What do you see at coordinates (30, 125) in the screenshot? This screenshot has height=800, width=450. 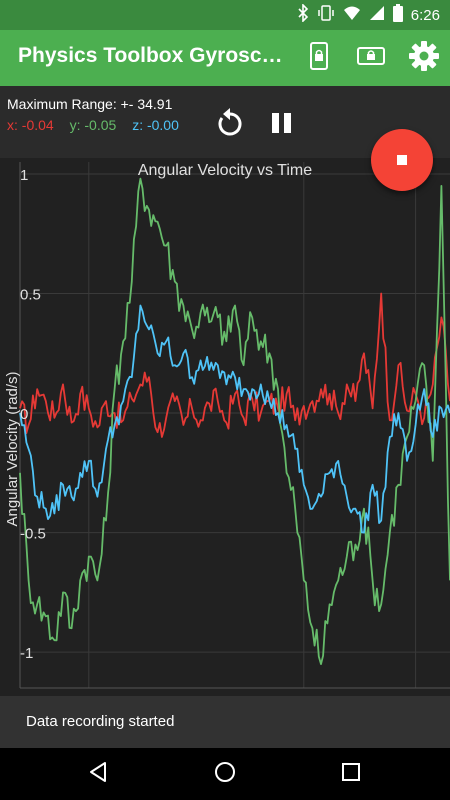 I see `x-value: x: -0.04` at bounding box center [30, 125].